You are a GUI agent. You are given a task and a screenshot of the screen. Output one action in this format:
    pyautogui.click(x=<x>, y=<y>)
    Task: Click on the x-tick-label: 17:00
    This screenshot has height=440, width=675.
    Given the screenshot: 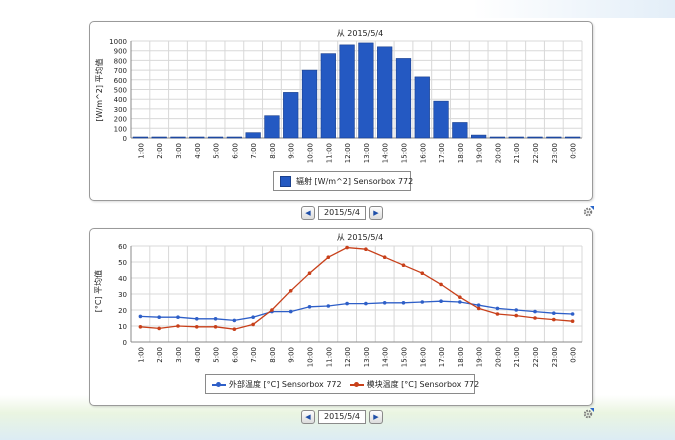 What is the action you would take?
    pyautogui.click(x=442, y=153)
    